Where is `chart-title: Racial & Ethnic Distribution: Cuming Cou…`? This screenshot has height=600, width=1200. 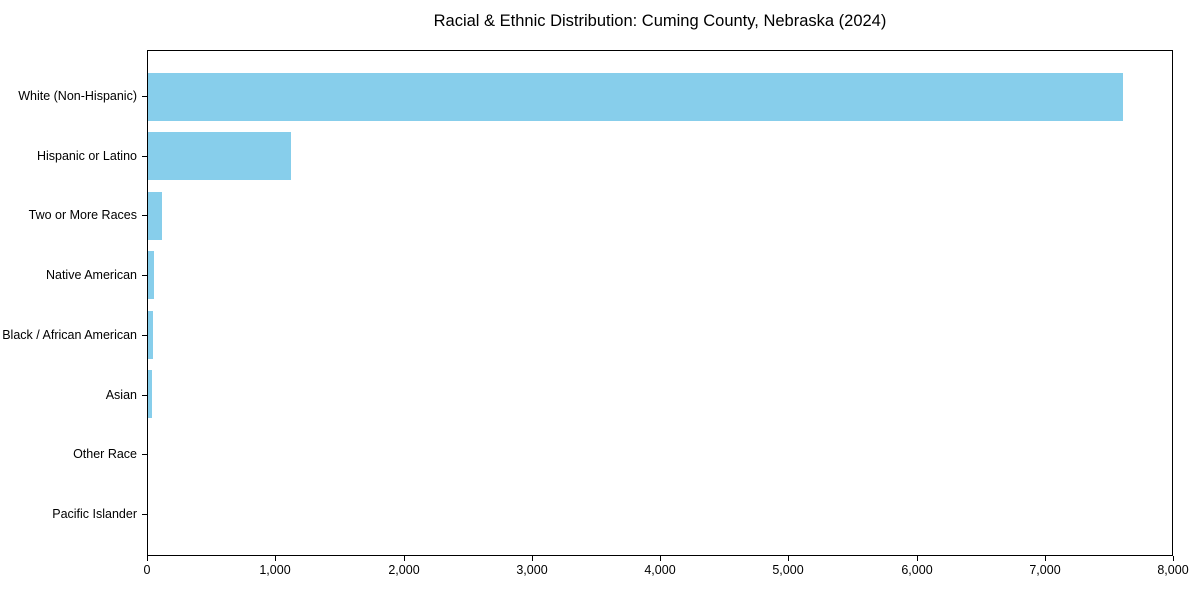 chart-title: Racial & Ethnic Distribution: Cuming Cou… is located at coordinates (660, 21).